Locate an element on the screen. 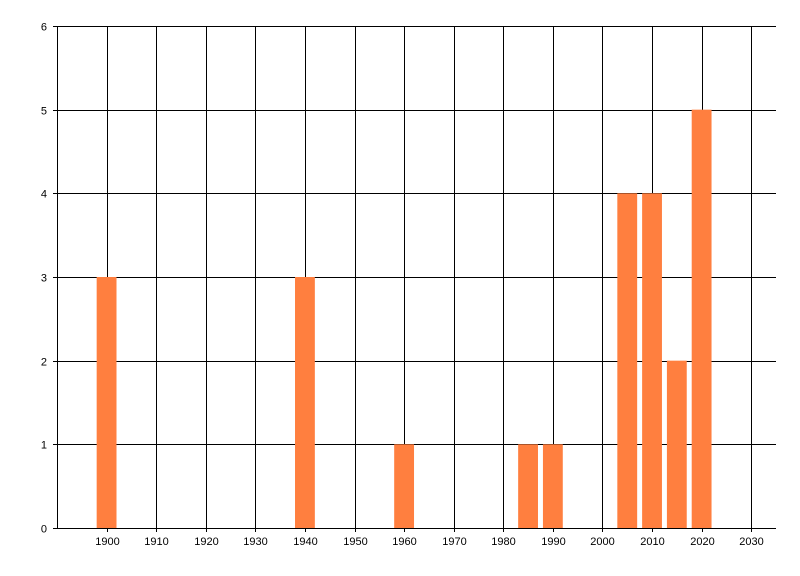 Image resolution: width=800 pixels, height=576 pixels. x-tick-label: 1940 is located at coordinates (305, 542).